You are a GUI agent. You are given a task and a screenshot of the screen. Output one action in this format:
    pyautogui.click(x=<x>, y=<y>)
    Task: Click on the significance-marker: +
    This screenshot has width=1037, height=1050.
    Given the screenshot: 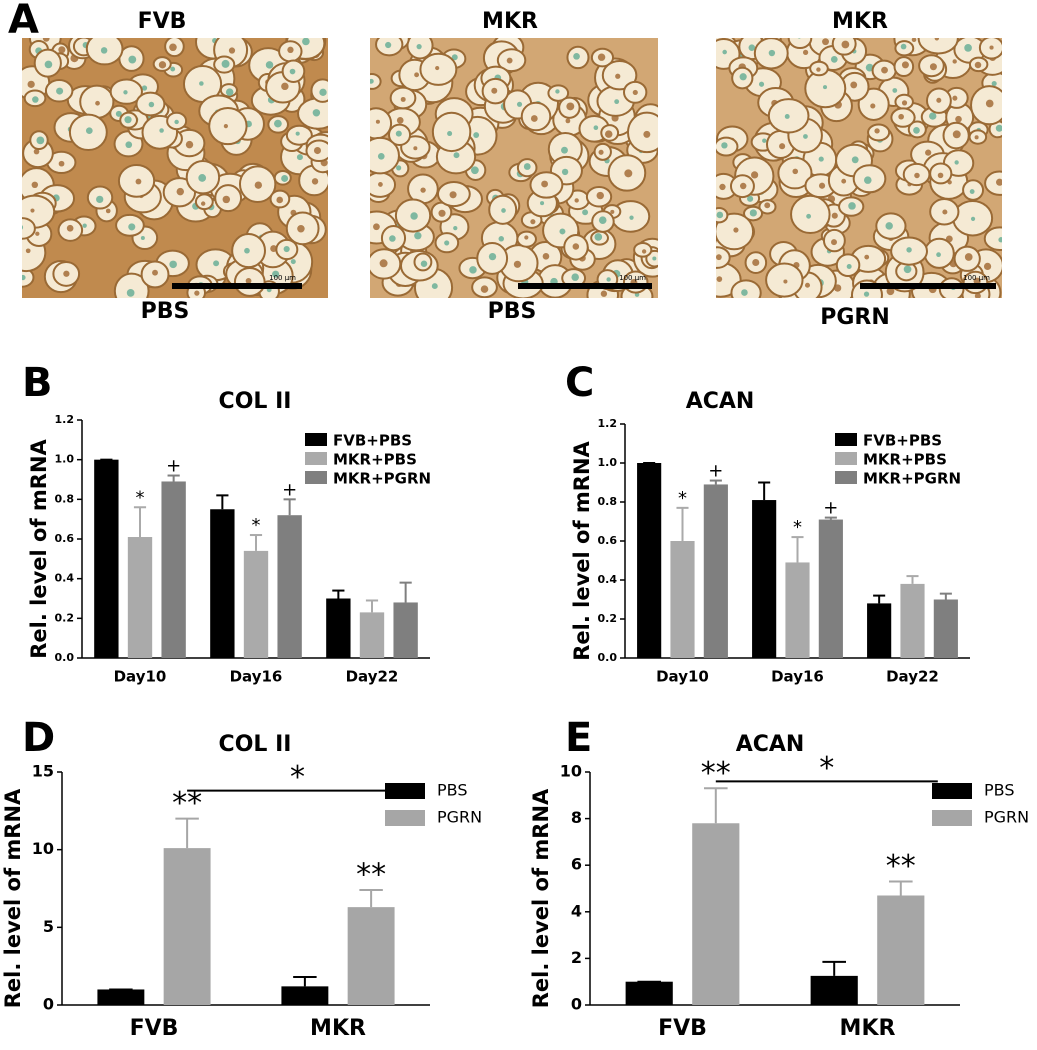 What is the action you would take?
    pyautogui.click(x=715, y=471)
    